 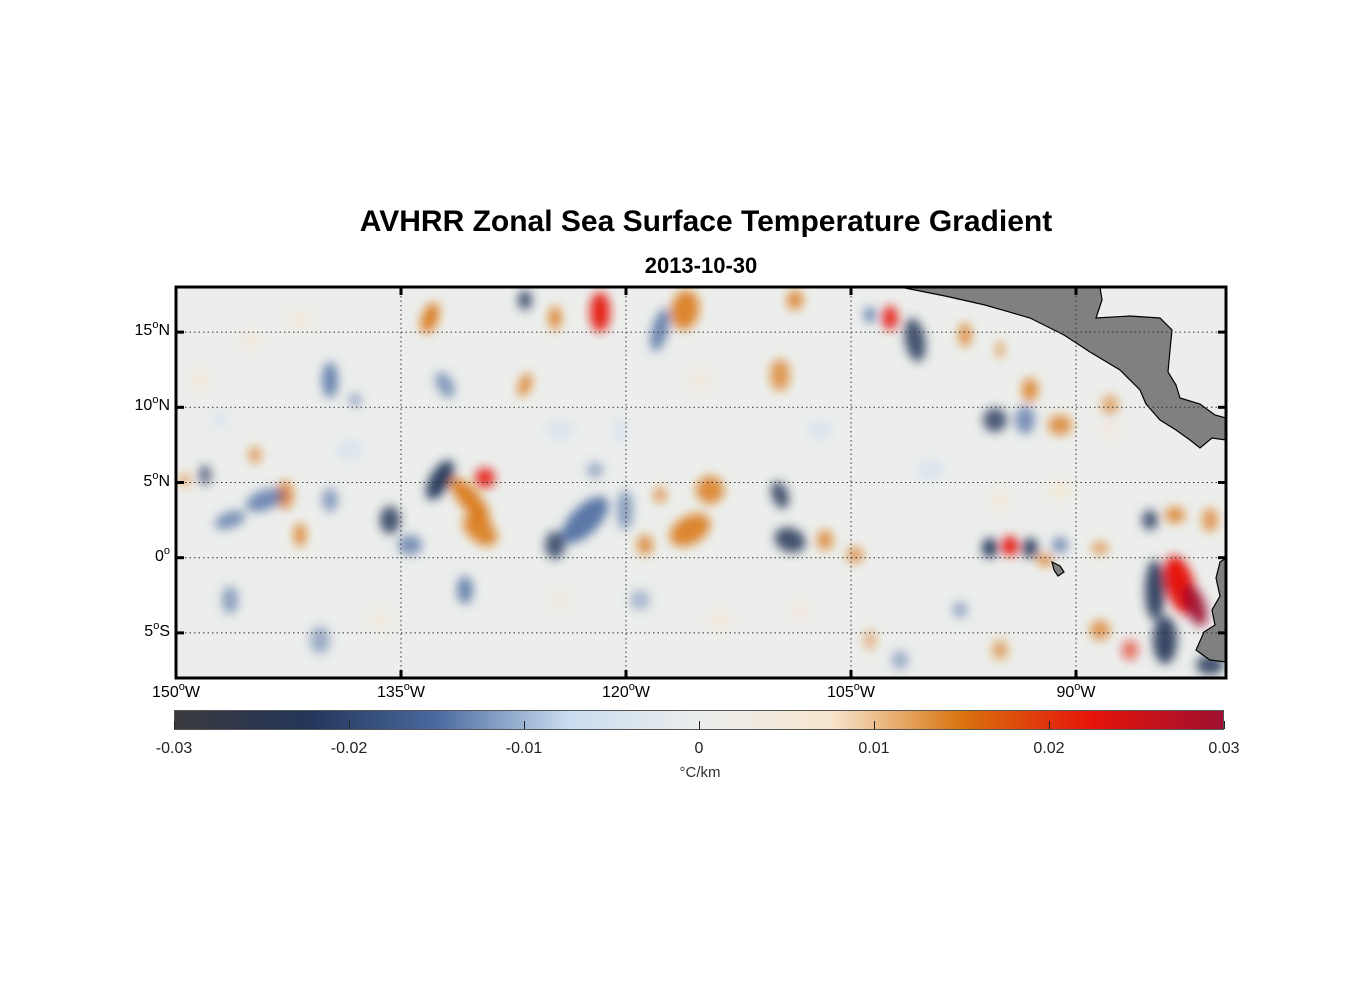 I want to click on lon-label-degrees: 90, so click(x=1065, y=692).